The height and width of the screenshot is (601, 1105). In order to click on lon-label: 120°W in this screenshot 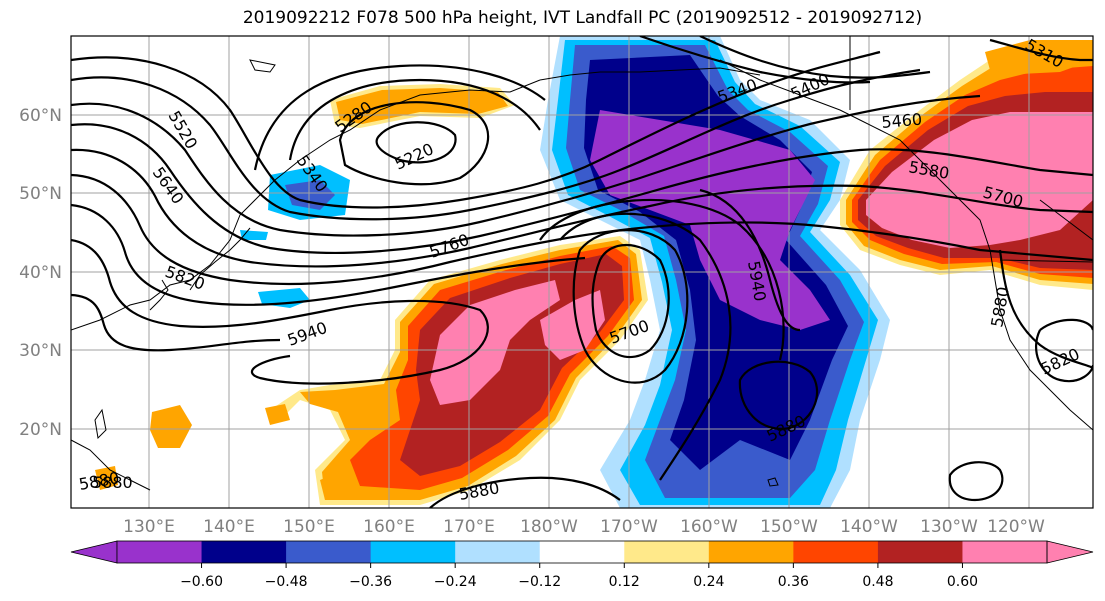, I will do `click(1016, 527)`.